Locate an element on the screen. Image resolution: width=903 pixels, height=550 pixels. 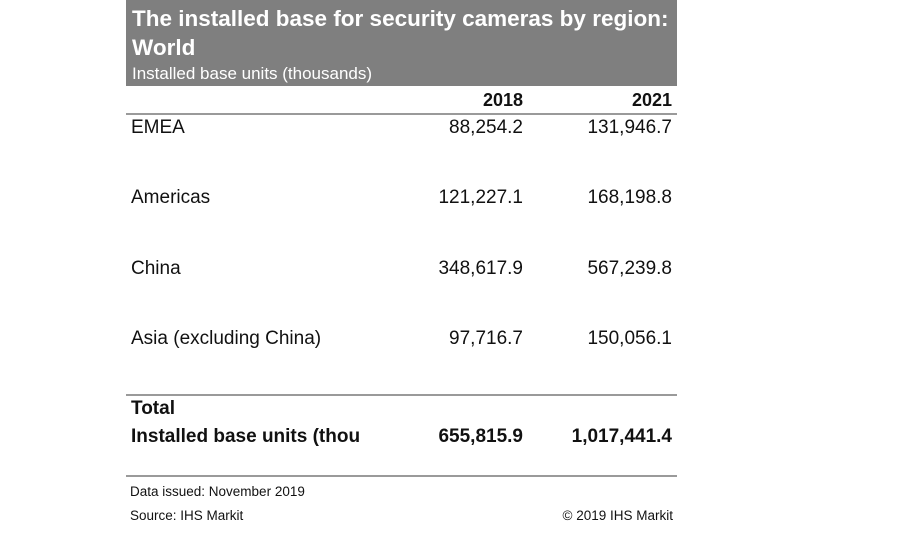
column-header-2021: 2021 is located at coordinates (651, 100).